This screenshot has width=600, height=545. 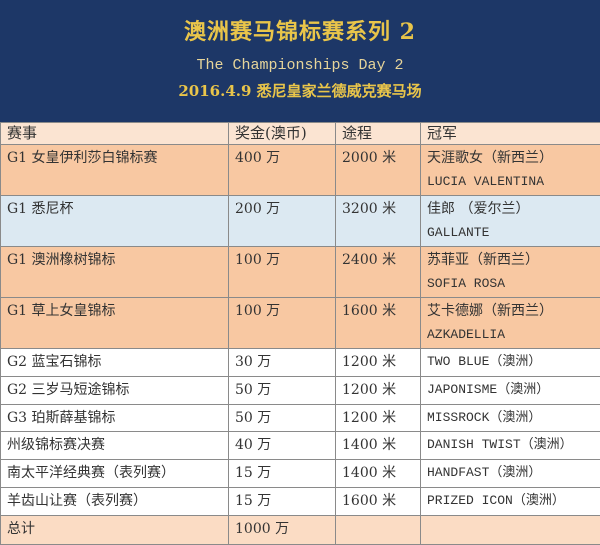 What do you see at coordinates (115, 474) in the screenshot?
I see `race-cell: 南太平洋经典赛（表列赛）` at bounding box center [115, 474].